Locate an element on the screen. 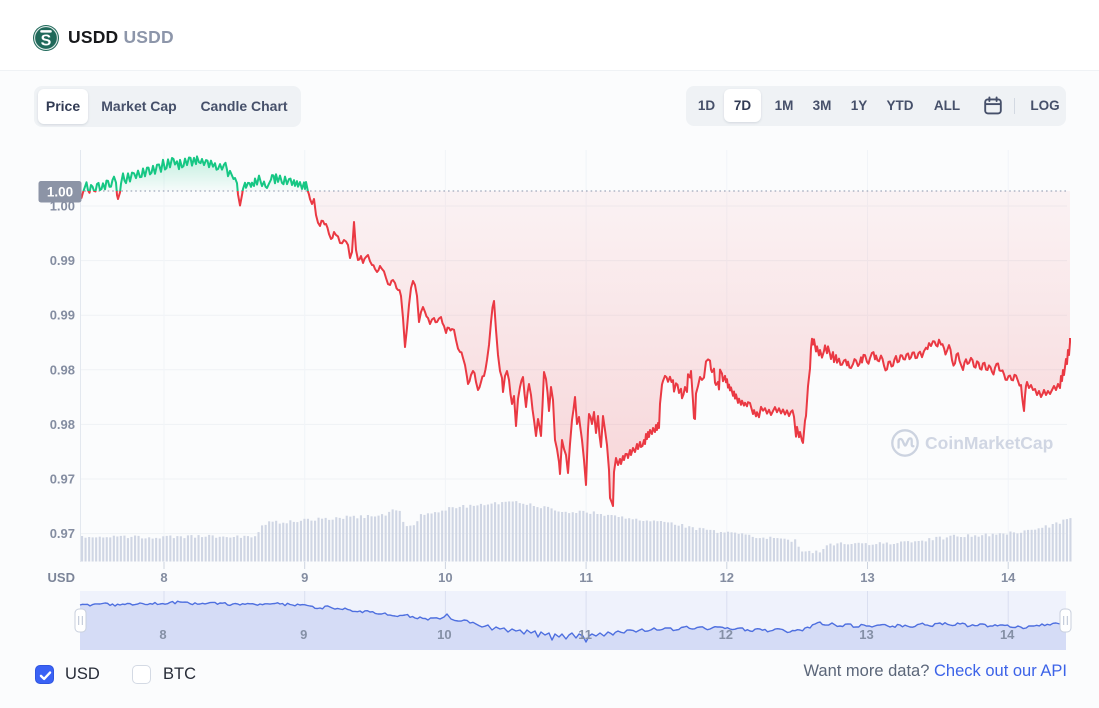 The image size is (1099, 708). svg-text: 1.00 is located at coordinates (60, 192).